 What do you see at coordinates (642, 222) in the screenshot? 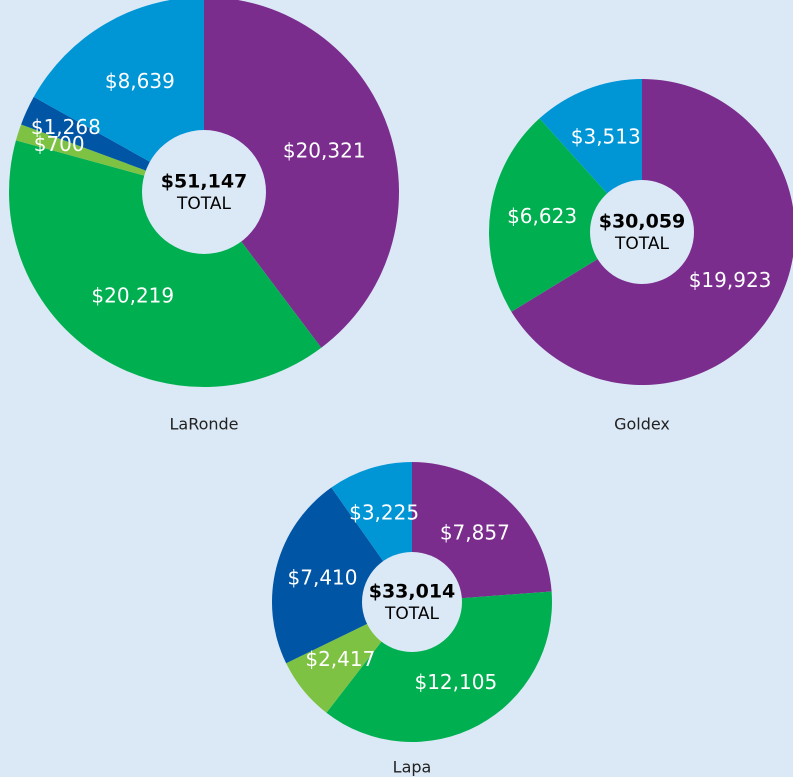
I see `center-label: $30,059` at bounding box center [642, 222].